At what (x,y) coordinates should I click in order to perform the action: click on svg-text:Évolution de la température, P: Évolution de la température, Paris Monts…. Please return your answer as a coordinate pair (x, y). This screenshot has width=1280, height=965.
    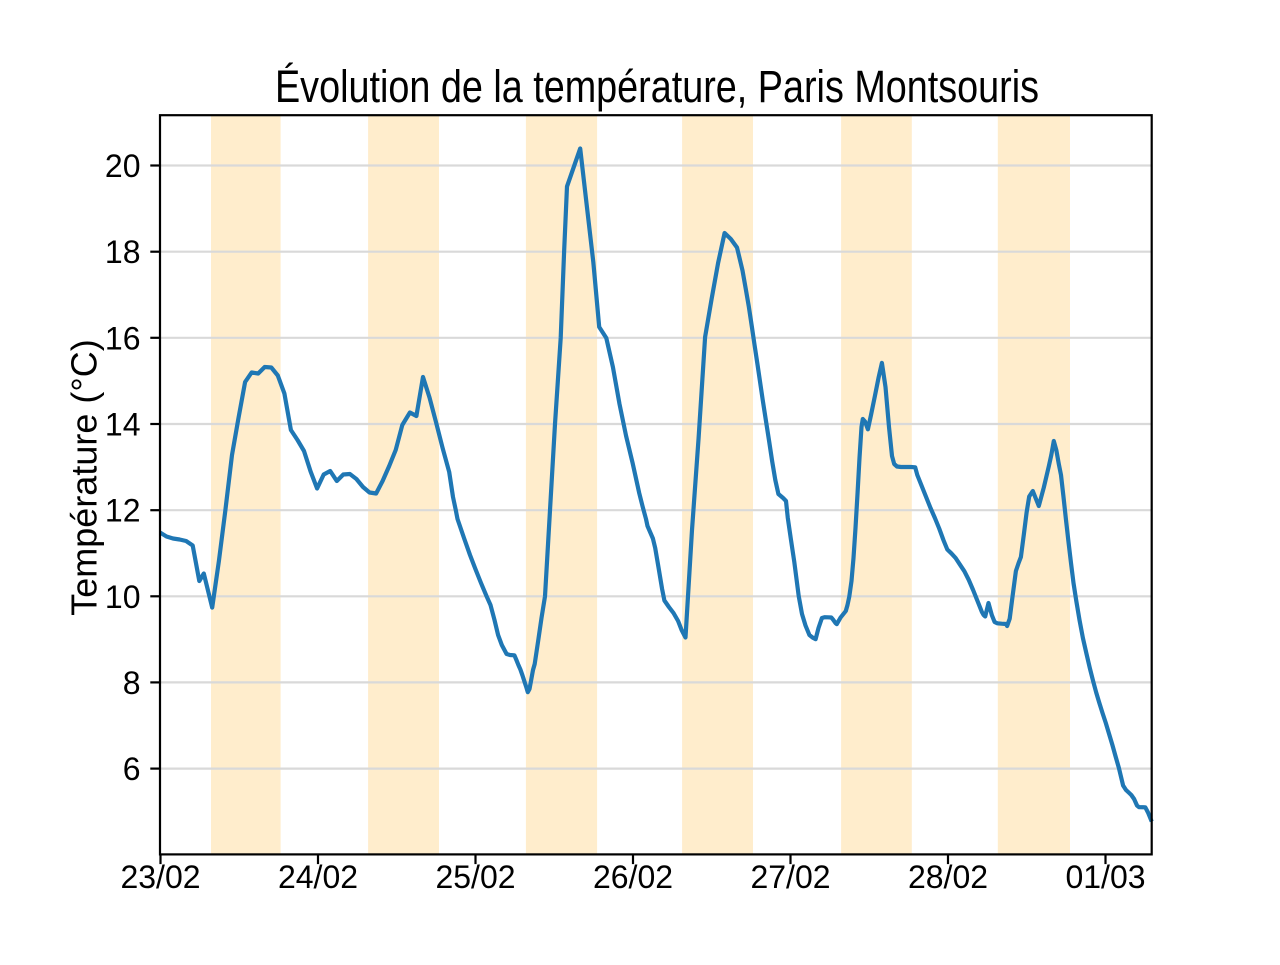
    Looking at the image, I should click on (657, 86).